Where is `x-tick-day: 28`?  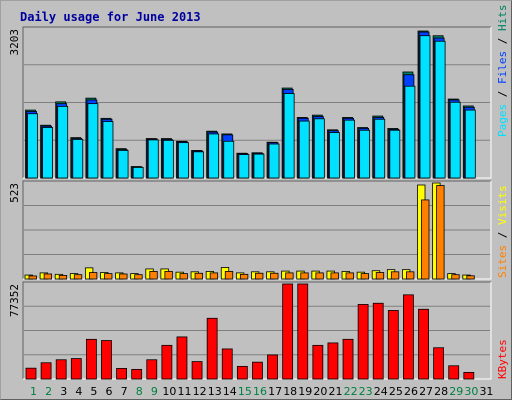 x-tick-day: 28 is located at coordinates (441, 391).